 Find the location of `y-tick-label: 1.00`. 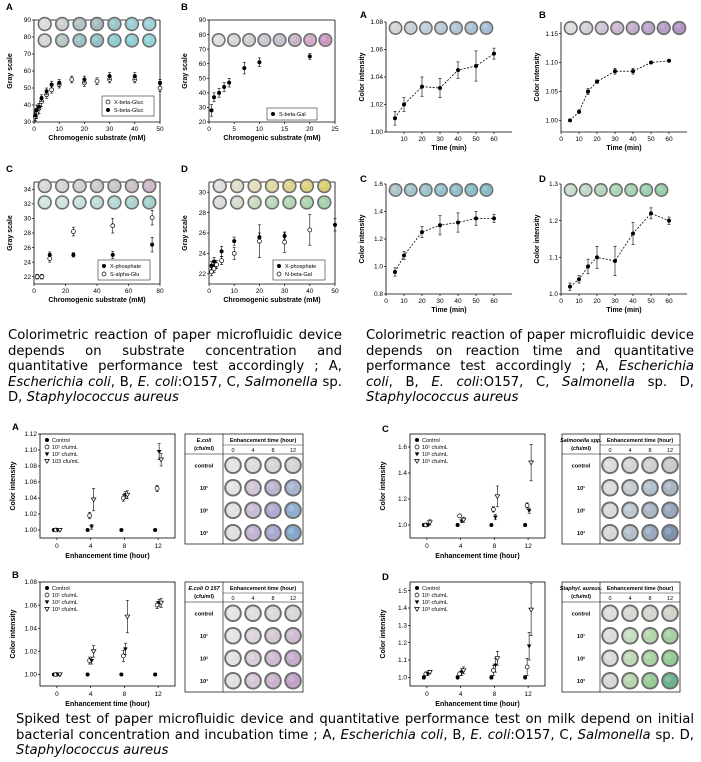

y-tick-label: 1.00 is located at coordinates (30, 530).